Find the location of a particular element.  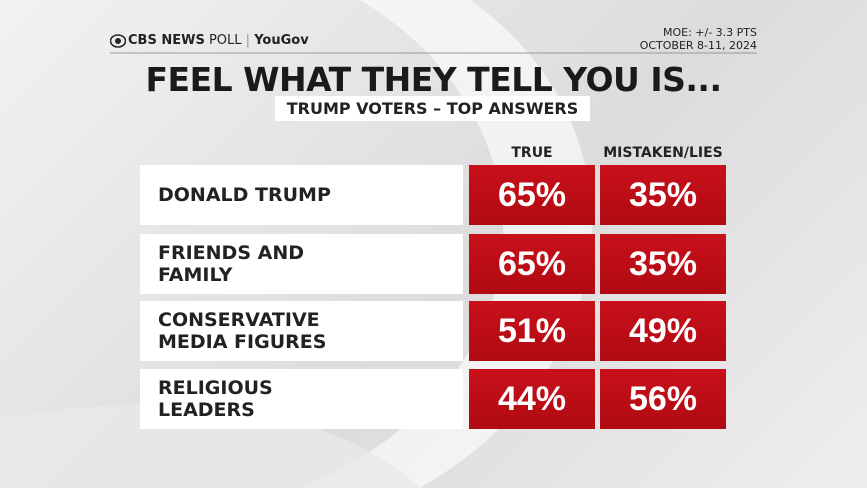

brand-suffix: POLL is located at coordinates (225, 40).